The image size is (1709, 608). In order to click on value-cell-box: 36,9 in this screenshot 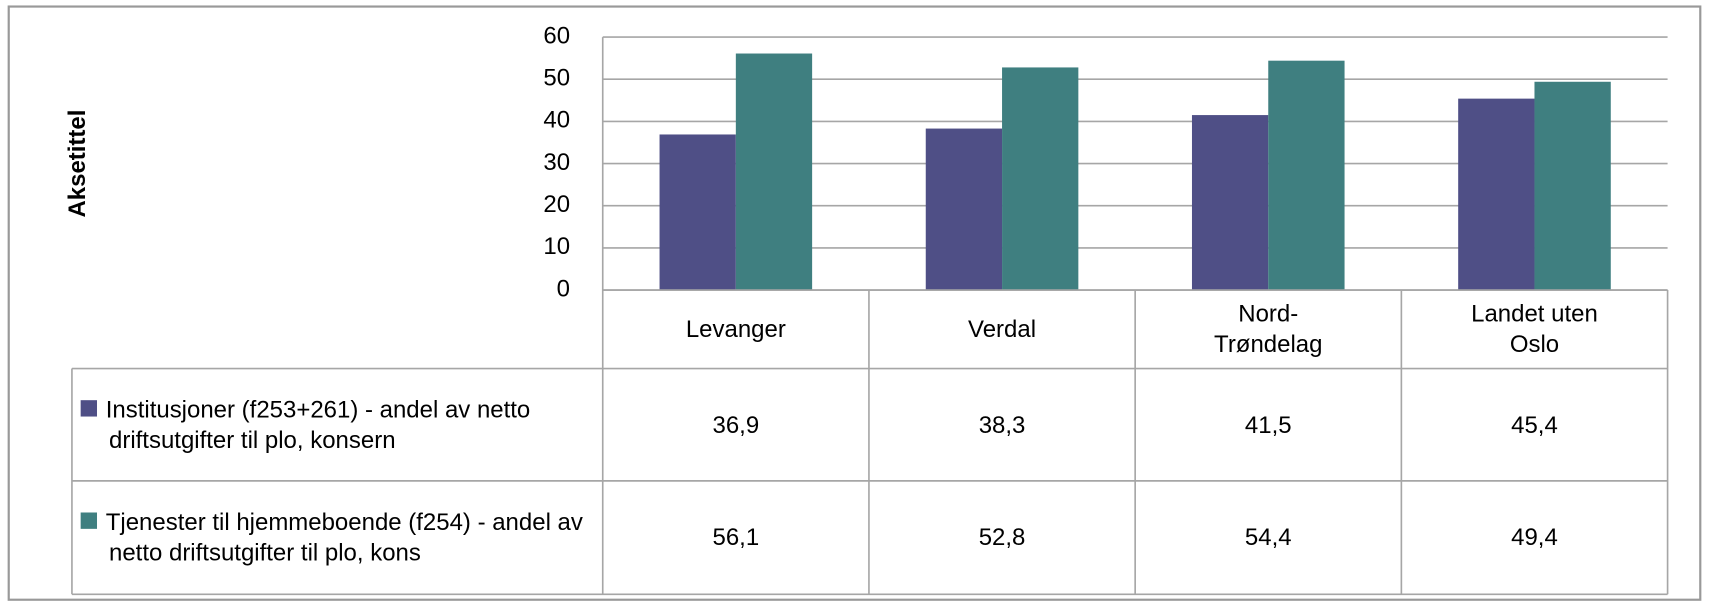, I will do `click(736, 425)`.